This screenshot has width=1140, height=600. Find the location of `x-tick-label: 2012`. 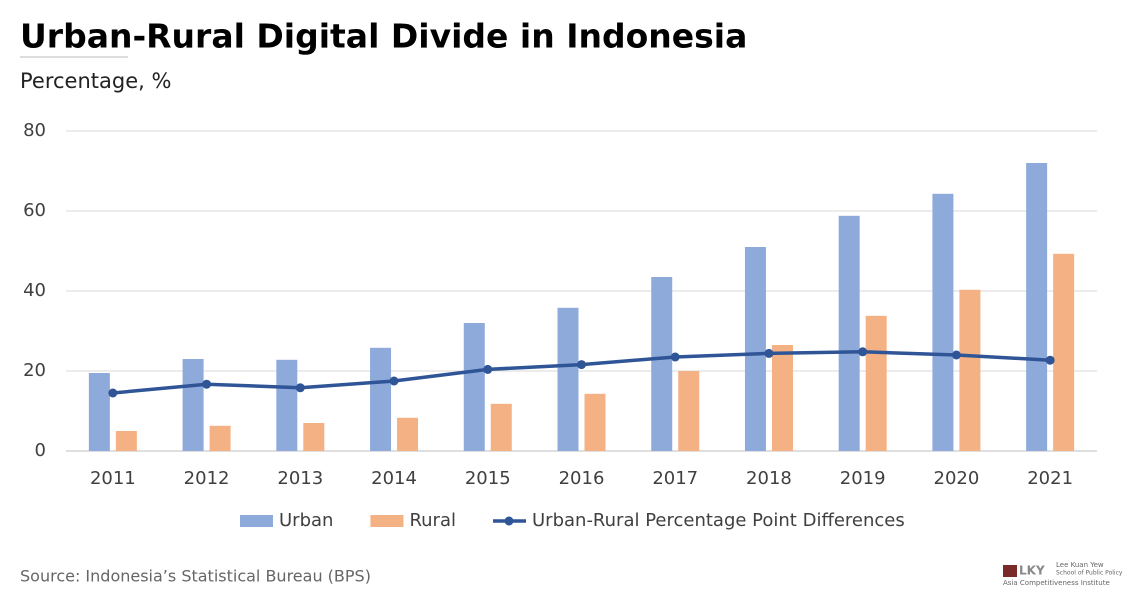

x-tick-label: 2012 is located at coordinates (207, 478).